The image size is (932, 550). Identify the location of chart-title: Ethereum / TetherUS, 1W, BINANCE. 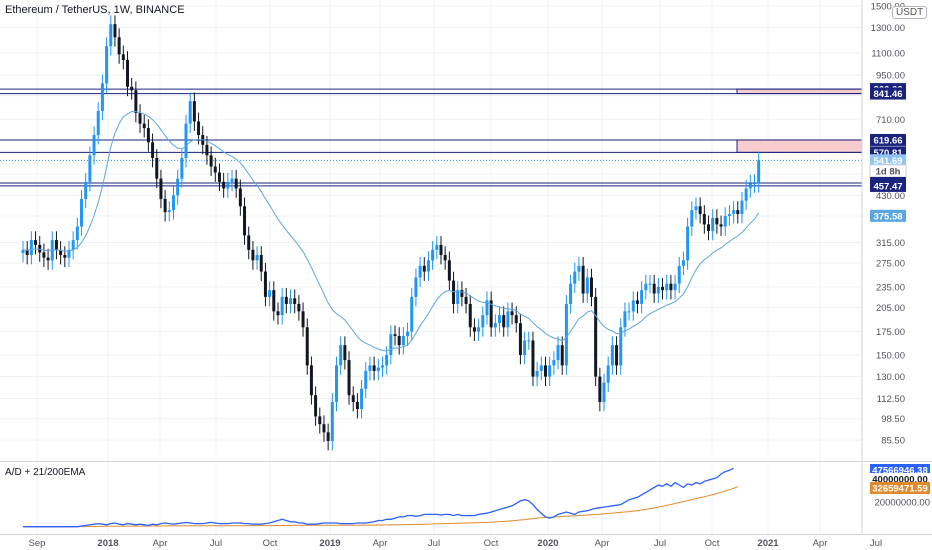
(95, 10).